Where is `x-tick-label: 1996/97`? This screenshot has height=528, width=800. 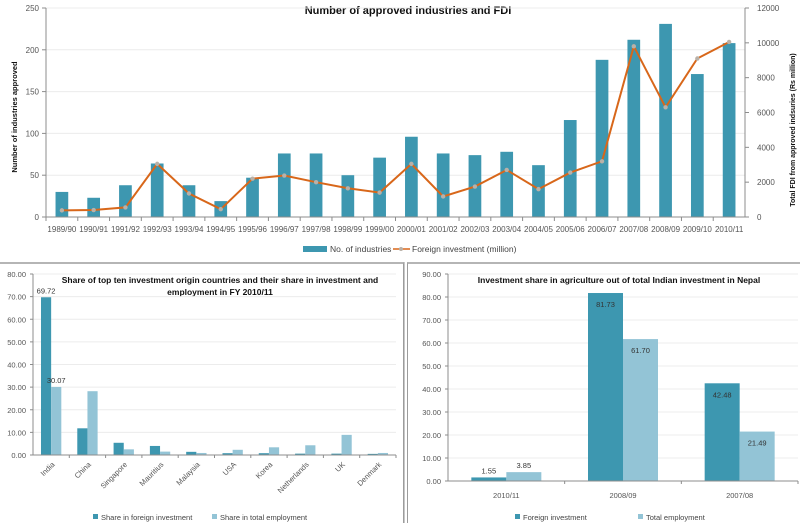
x-tick-label: 1996/97 is located at coordinates (284, 229).